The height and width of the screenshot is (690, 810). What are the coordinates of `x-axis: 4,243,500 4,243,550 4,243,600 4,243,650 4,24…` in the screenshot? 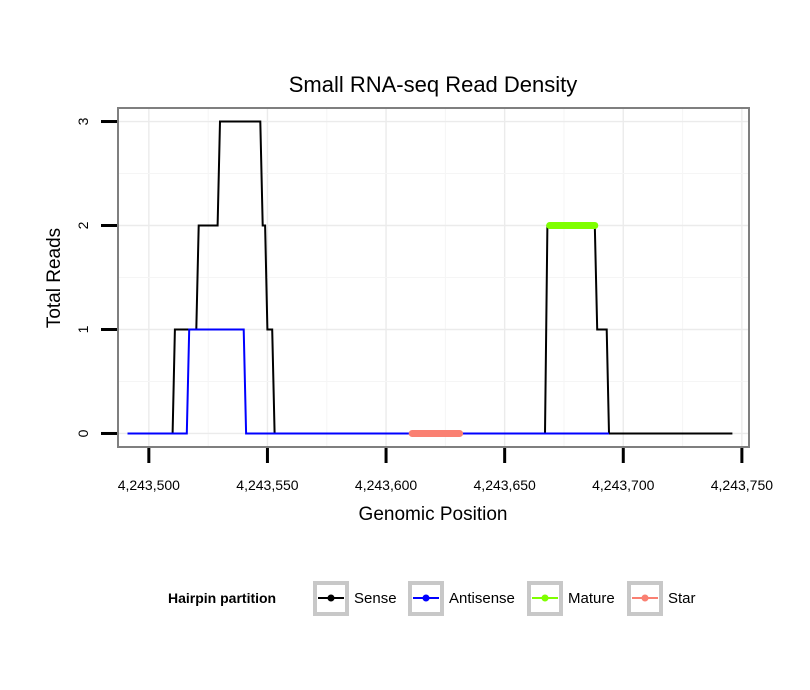 It's located at (445, 470).